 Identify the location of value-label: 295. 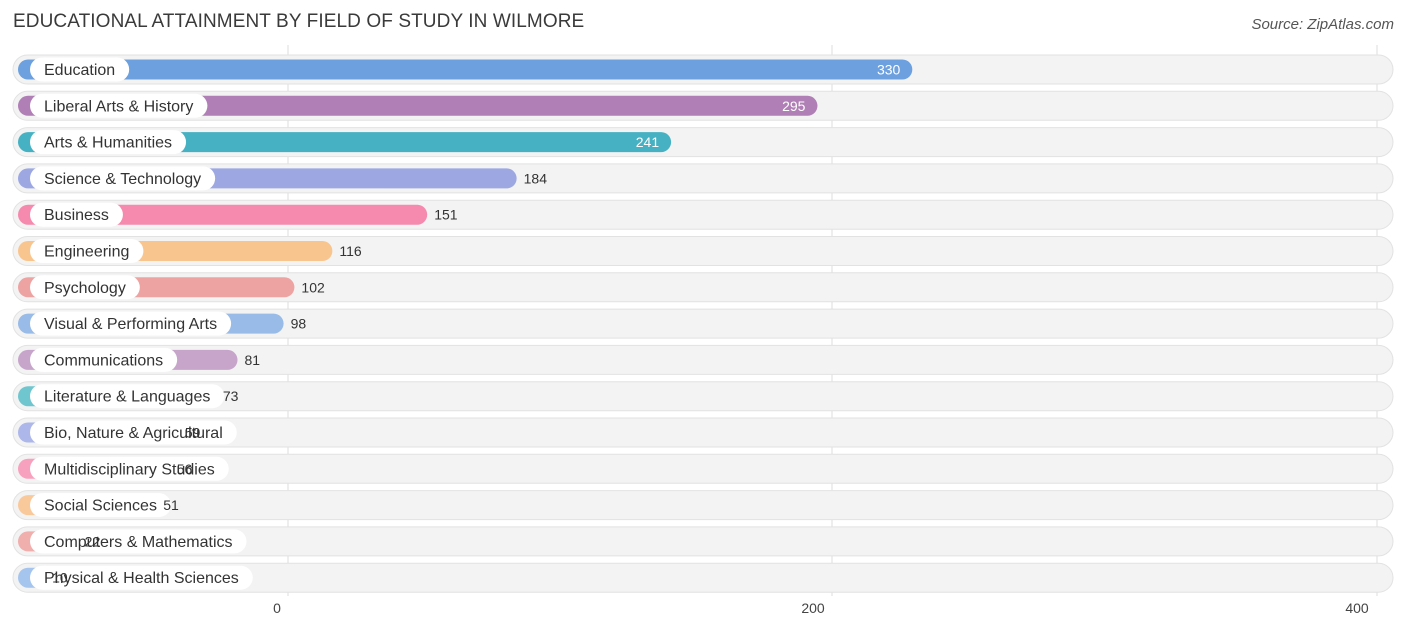
(794, 106).